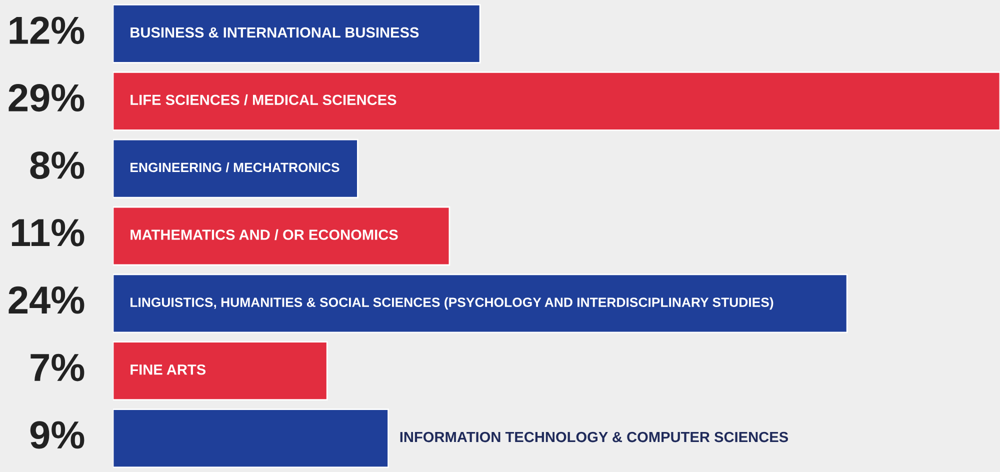 This screenshot has height=472, width=1000. What do you see at coordinates (57, 435) in the screenshot?
I see `data-label: 9%` at bounding box center [57, 435].